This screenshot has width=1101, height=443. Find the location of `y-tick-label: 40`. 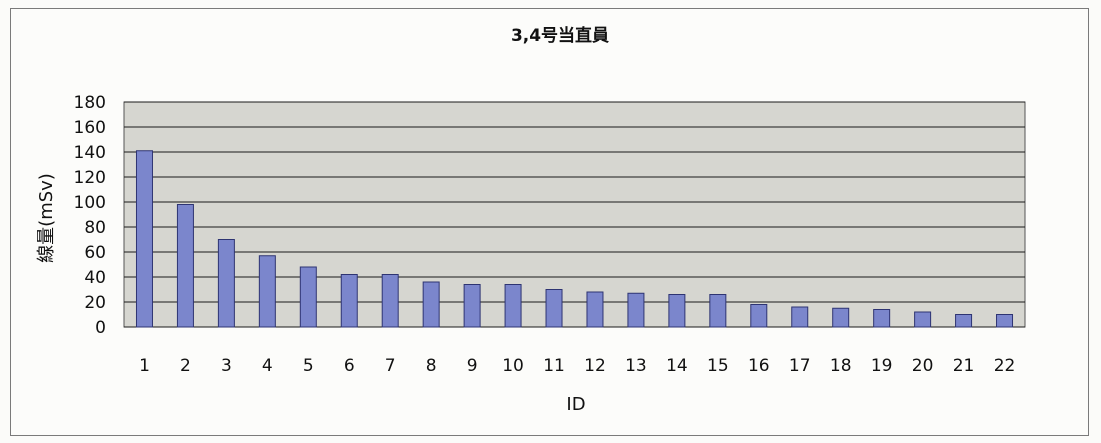

y-tick-label: 40 is located at coordinates (95, 278).